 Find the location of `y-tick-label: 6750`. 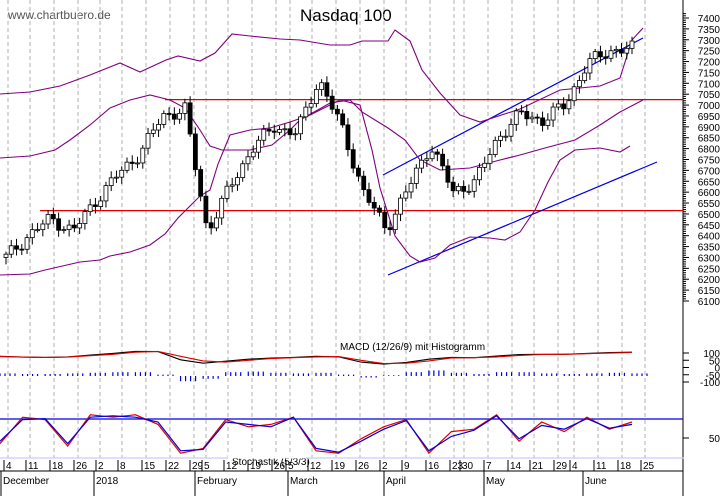

y-tick-label: 6750 is located at coordinates (709, 161).